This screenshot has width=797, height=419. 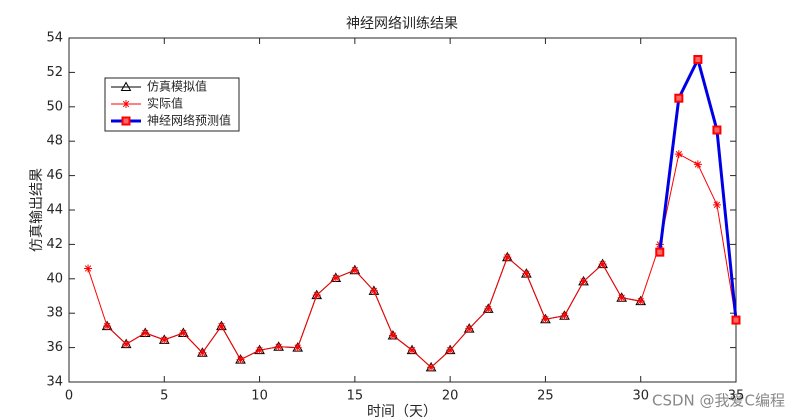 What do you see at coordinates (54, 313) in the screenshot?
I see `y-tick-label: 38` at bounding box center [54, 313].